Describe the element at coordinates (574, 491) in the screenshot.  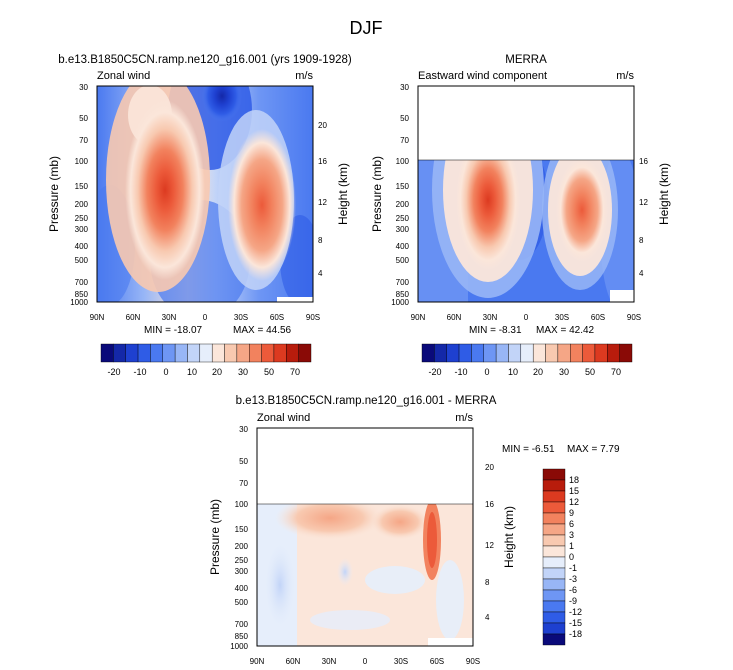
I see `colorbar-label: 15` at that location.